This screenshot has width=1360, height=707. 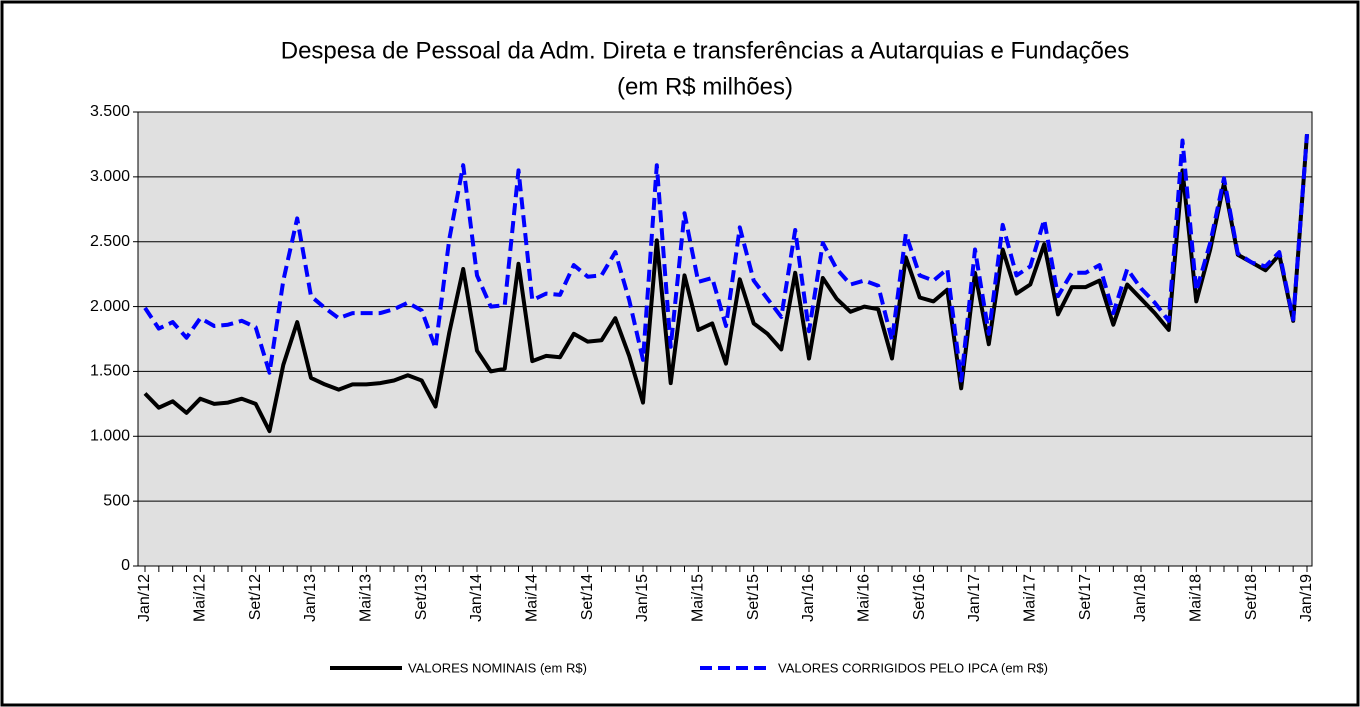 I want to click on y-tick-label: 2.000, so click(x=110, y=306).